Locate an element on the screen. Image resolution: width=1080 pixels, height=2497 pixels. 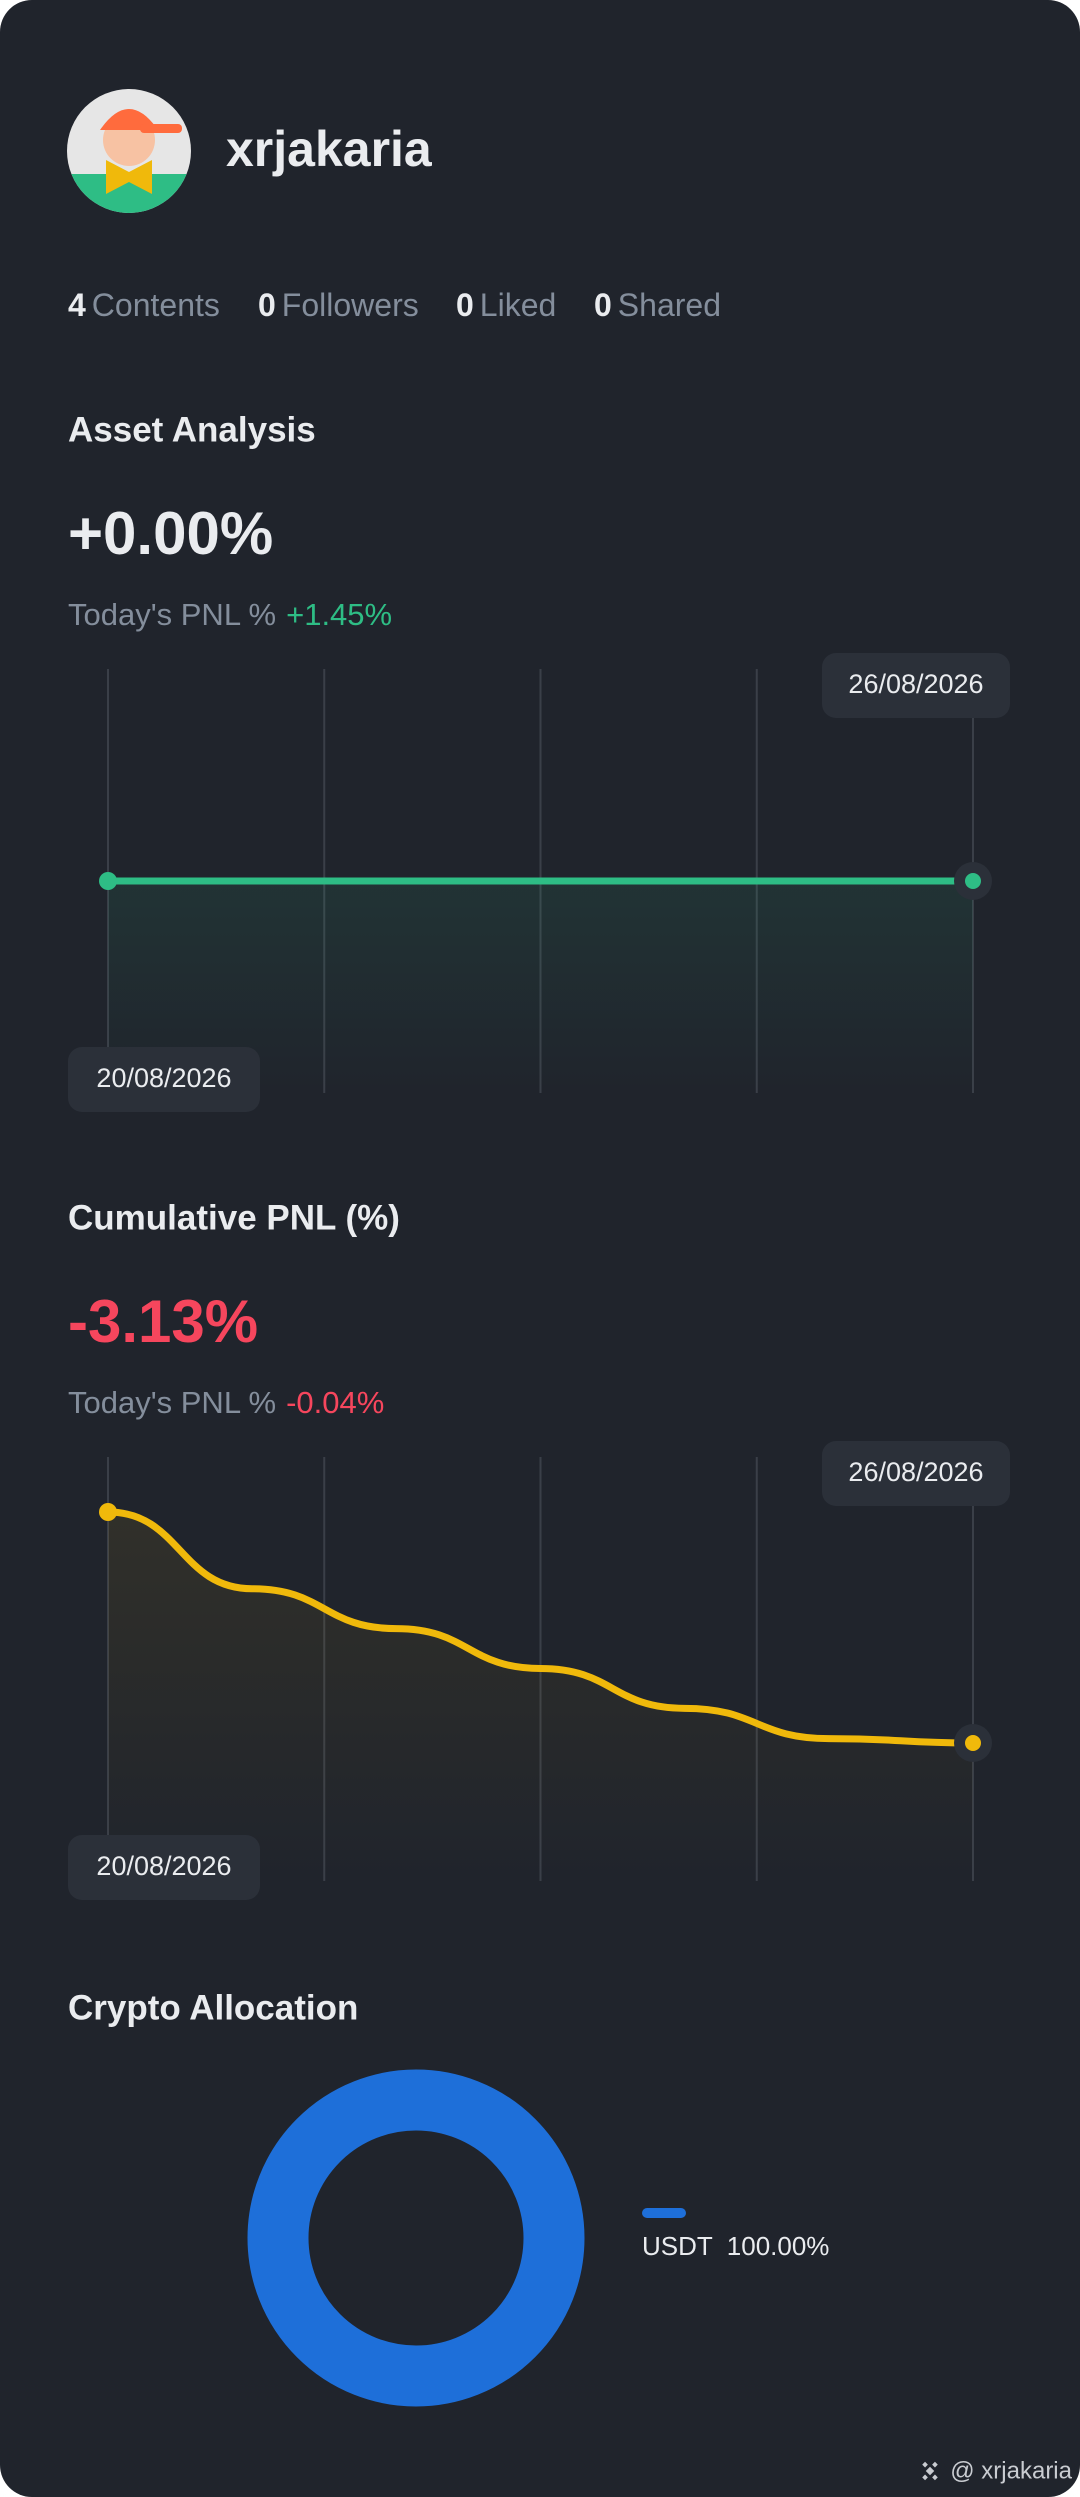
today-pnl: Today's PNL % -0.04% is located at coordinates (226, 1402).